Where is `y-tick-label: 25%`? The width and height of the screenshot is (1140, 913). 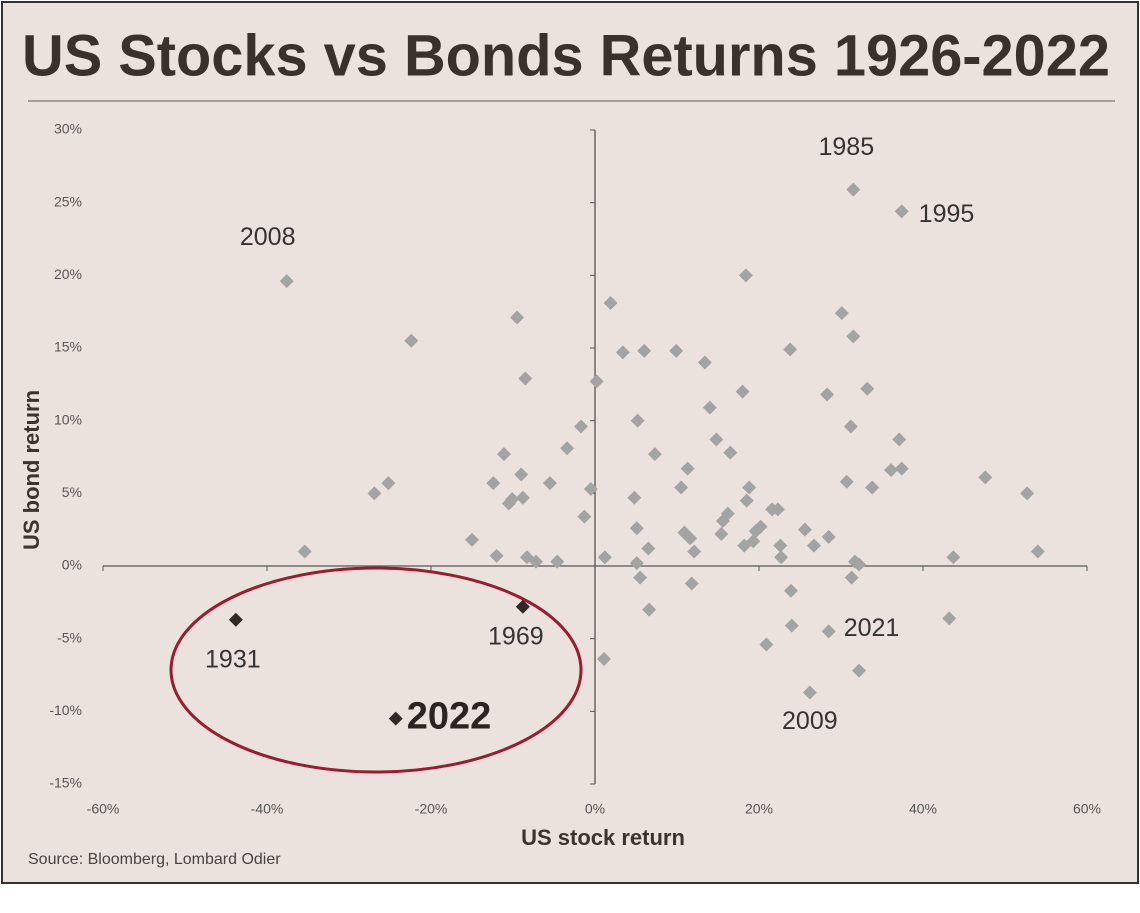
y-tick-label: 25% is located at coordinates (68, 201).